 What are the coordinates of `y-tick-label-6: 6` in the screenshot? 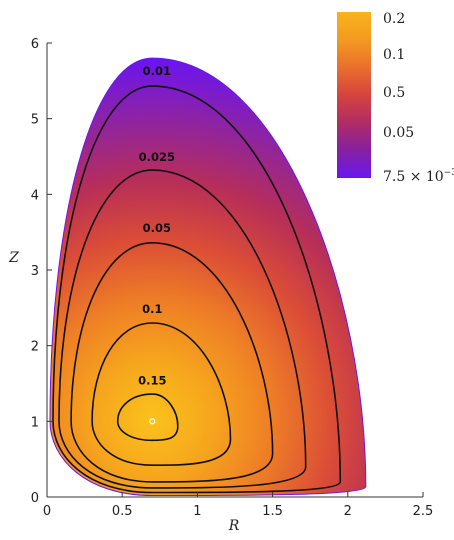 It's located at (35, 44).